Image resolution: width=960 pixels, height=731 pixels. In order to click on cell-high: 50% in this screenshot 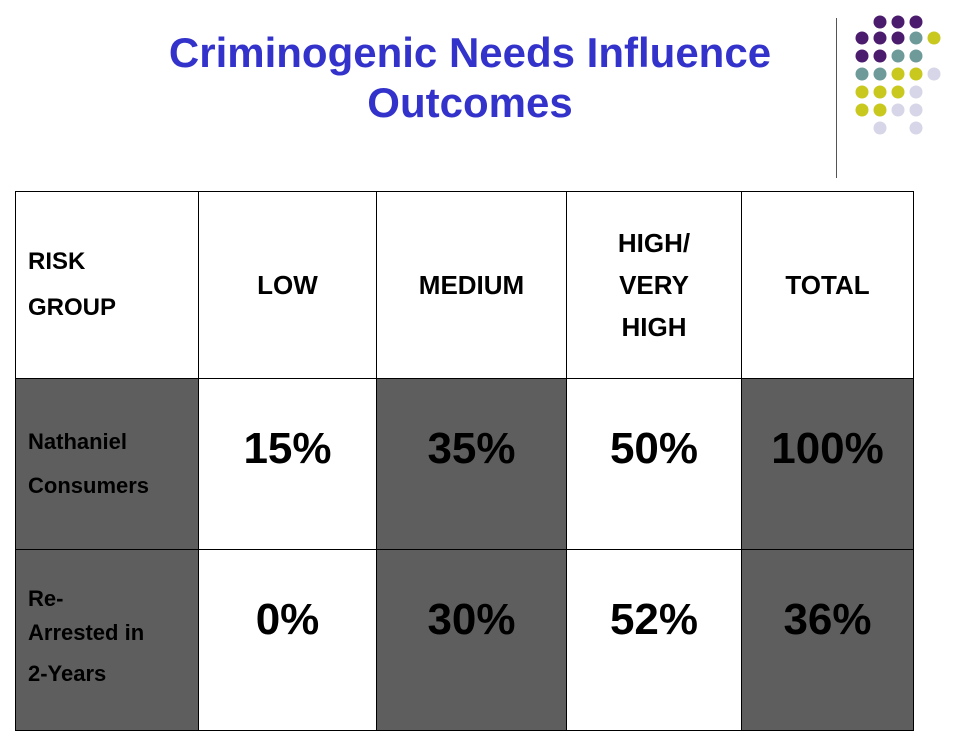, I will do `click(654, 464)`.